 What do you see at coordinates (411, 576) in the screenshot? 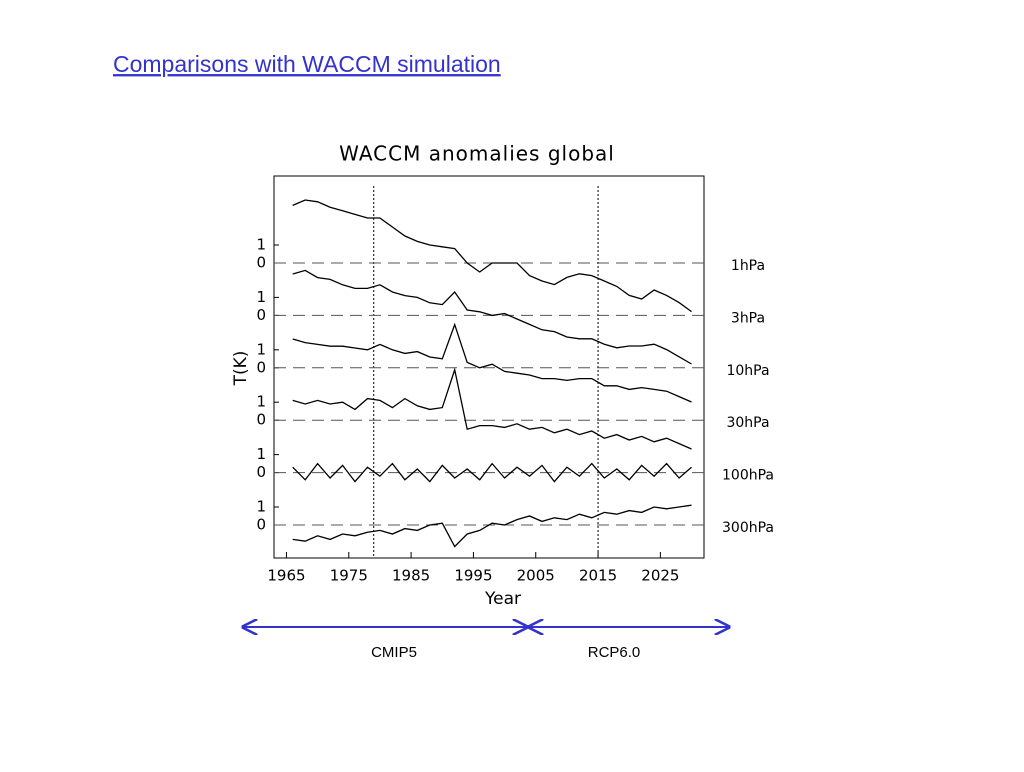
I see `x-tick-label: 1985` at bounding box center [411, 576].